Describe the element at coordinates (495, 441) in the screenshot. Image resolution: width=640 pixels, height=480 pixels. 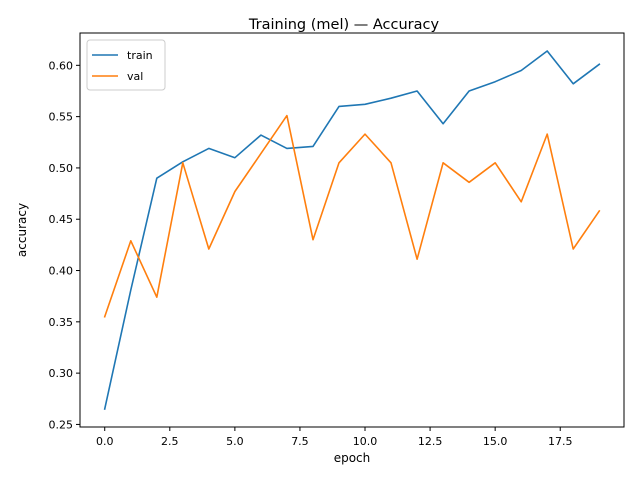
I see `x-tick-label: 15.0` at that location.